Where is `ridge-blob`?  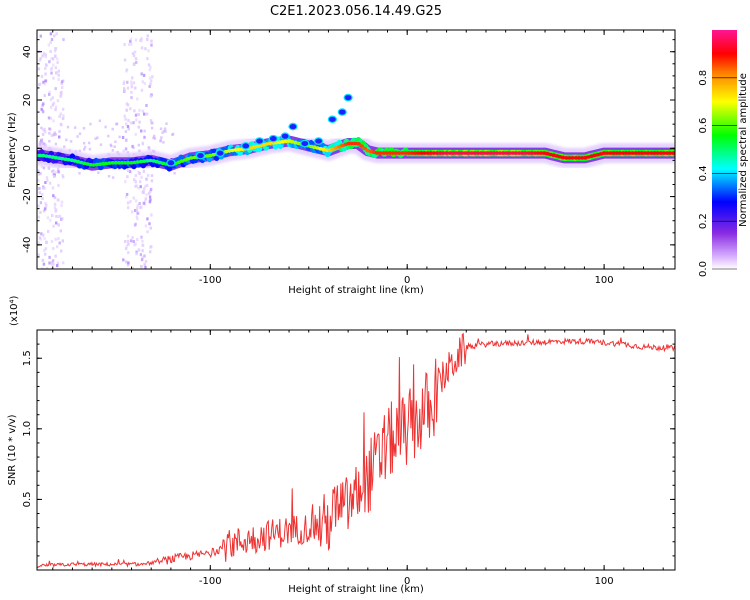 ridge-blob is located at coordinates (273, 138).